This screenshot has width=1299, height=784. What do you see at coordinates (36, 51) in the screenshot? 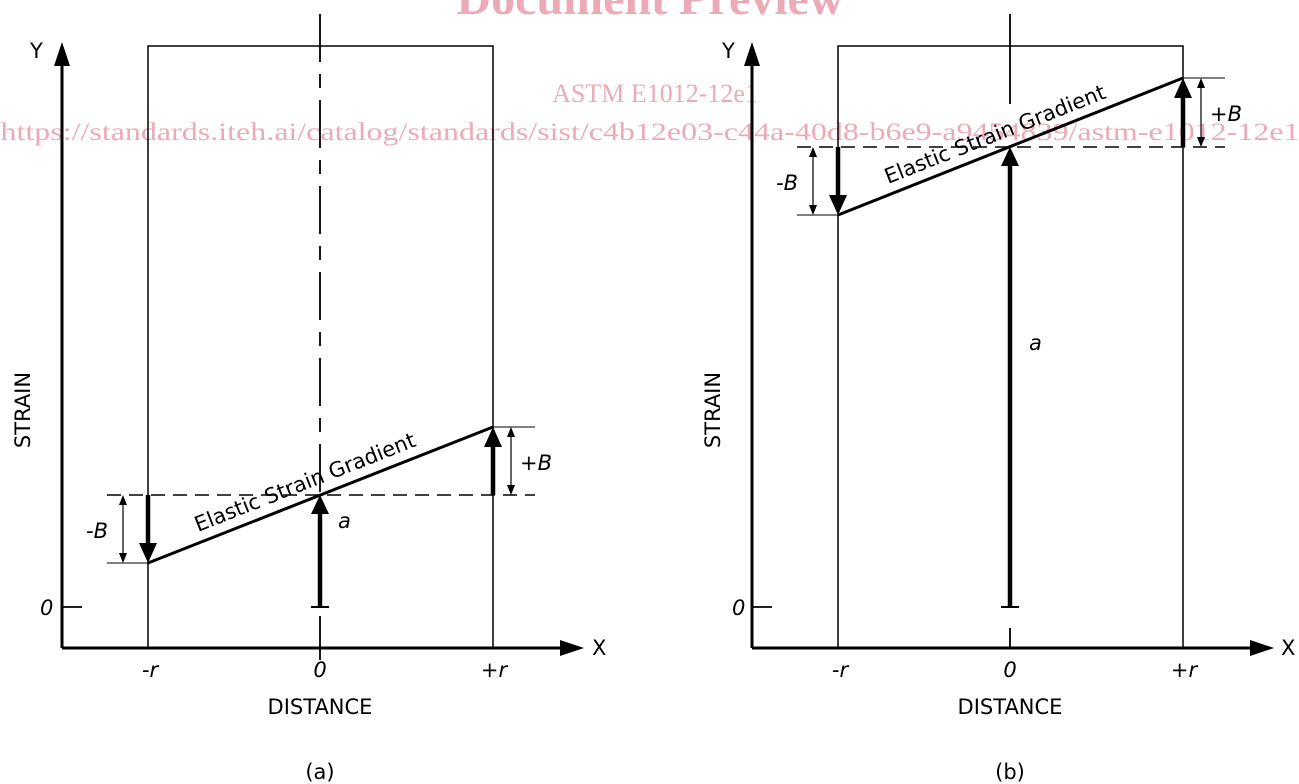
I see `y-axis-letter-a: Y` at bounding box center [36, 51].